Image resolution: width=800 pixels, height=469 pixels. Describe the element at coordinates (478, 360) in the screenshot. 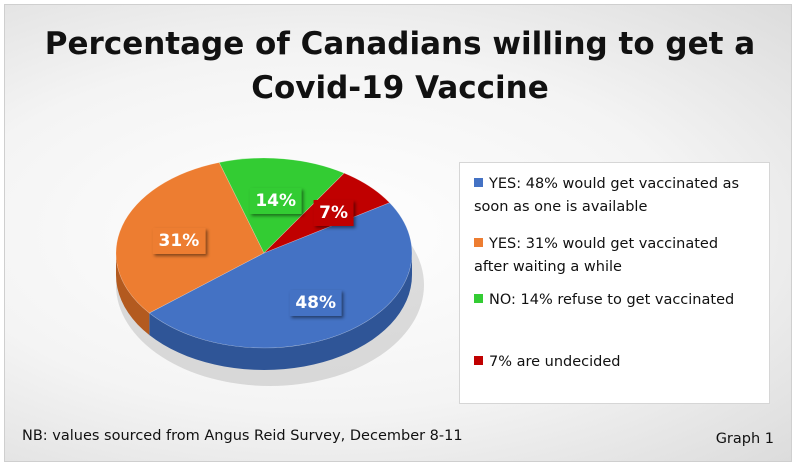

I see `legend-swatch-undecided` at that location.